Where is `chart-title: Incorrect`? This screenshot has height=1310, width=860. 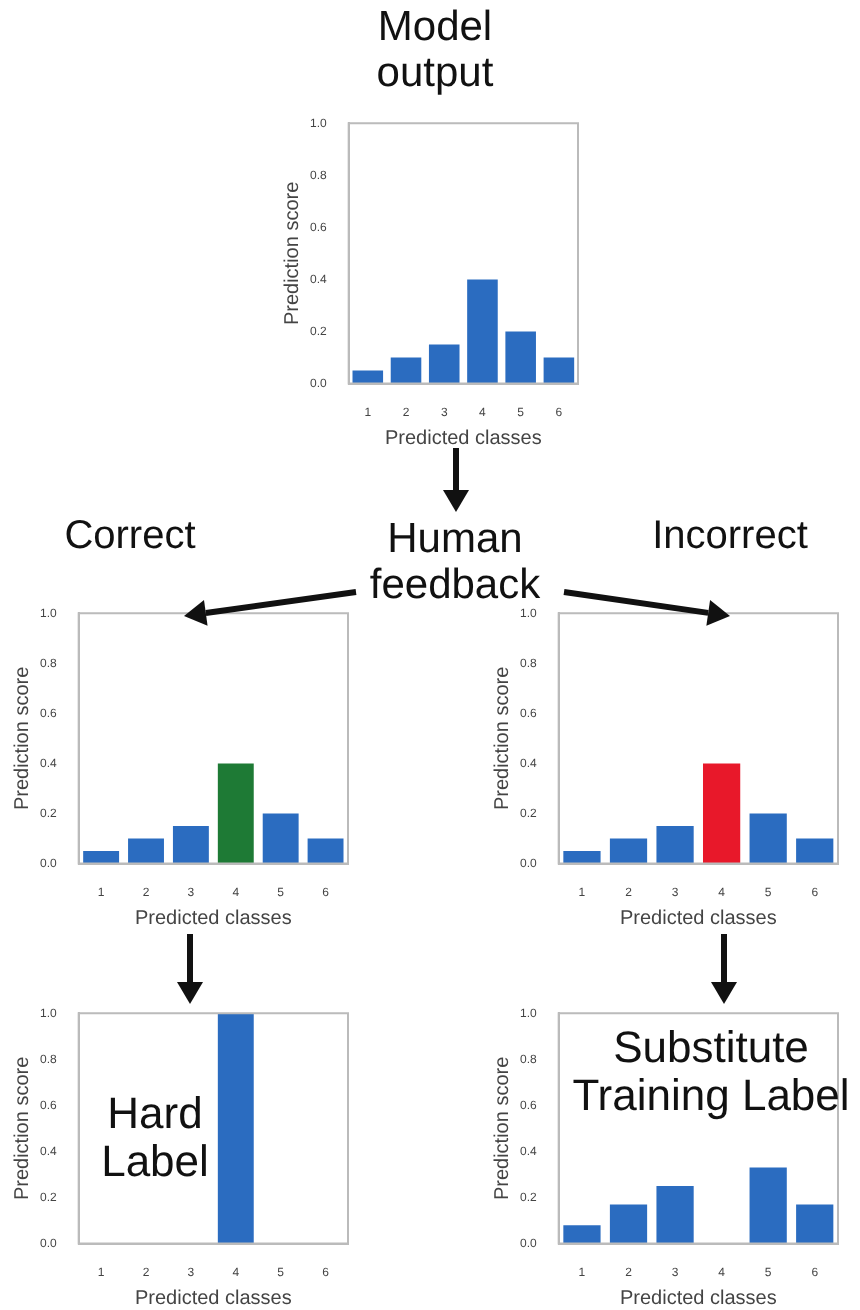 chart-title: Incorrect is located at coordinates (730, 536).